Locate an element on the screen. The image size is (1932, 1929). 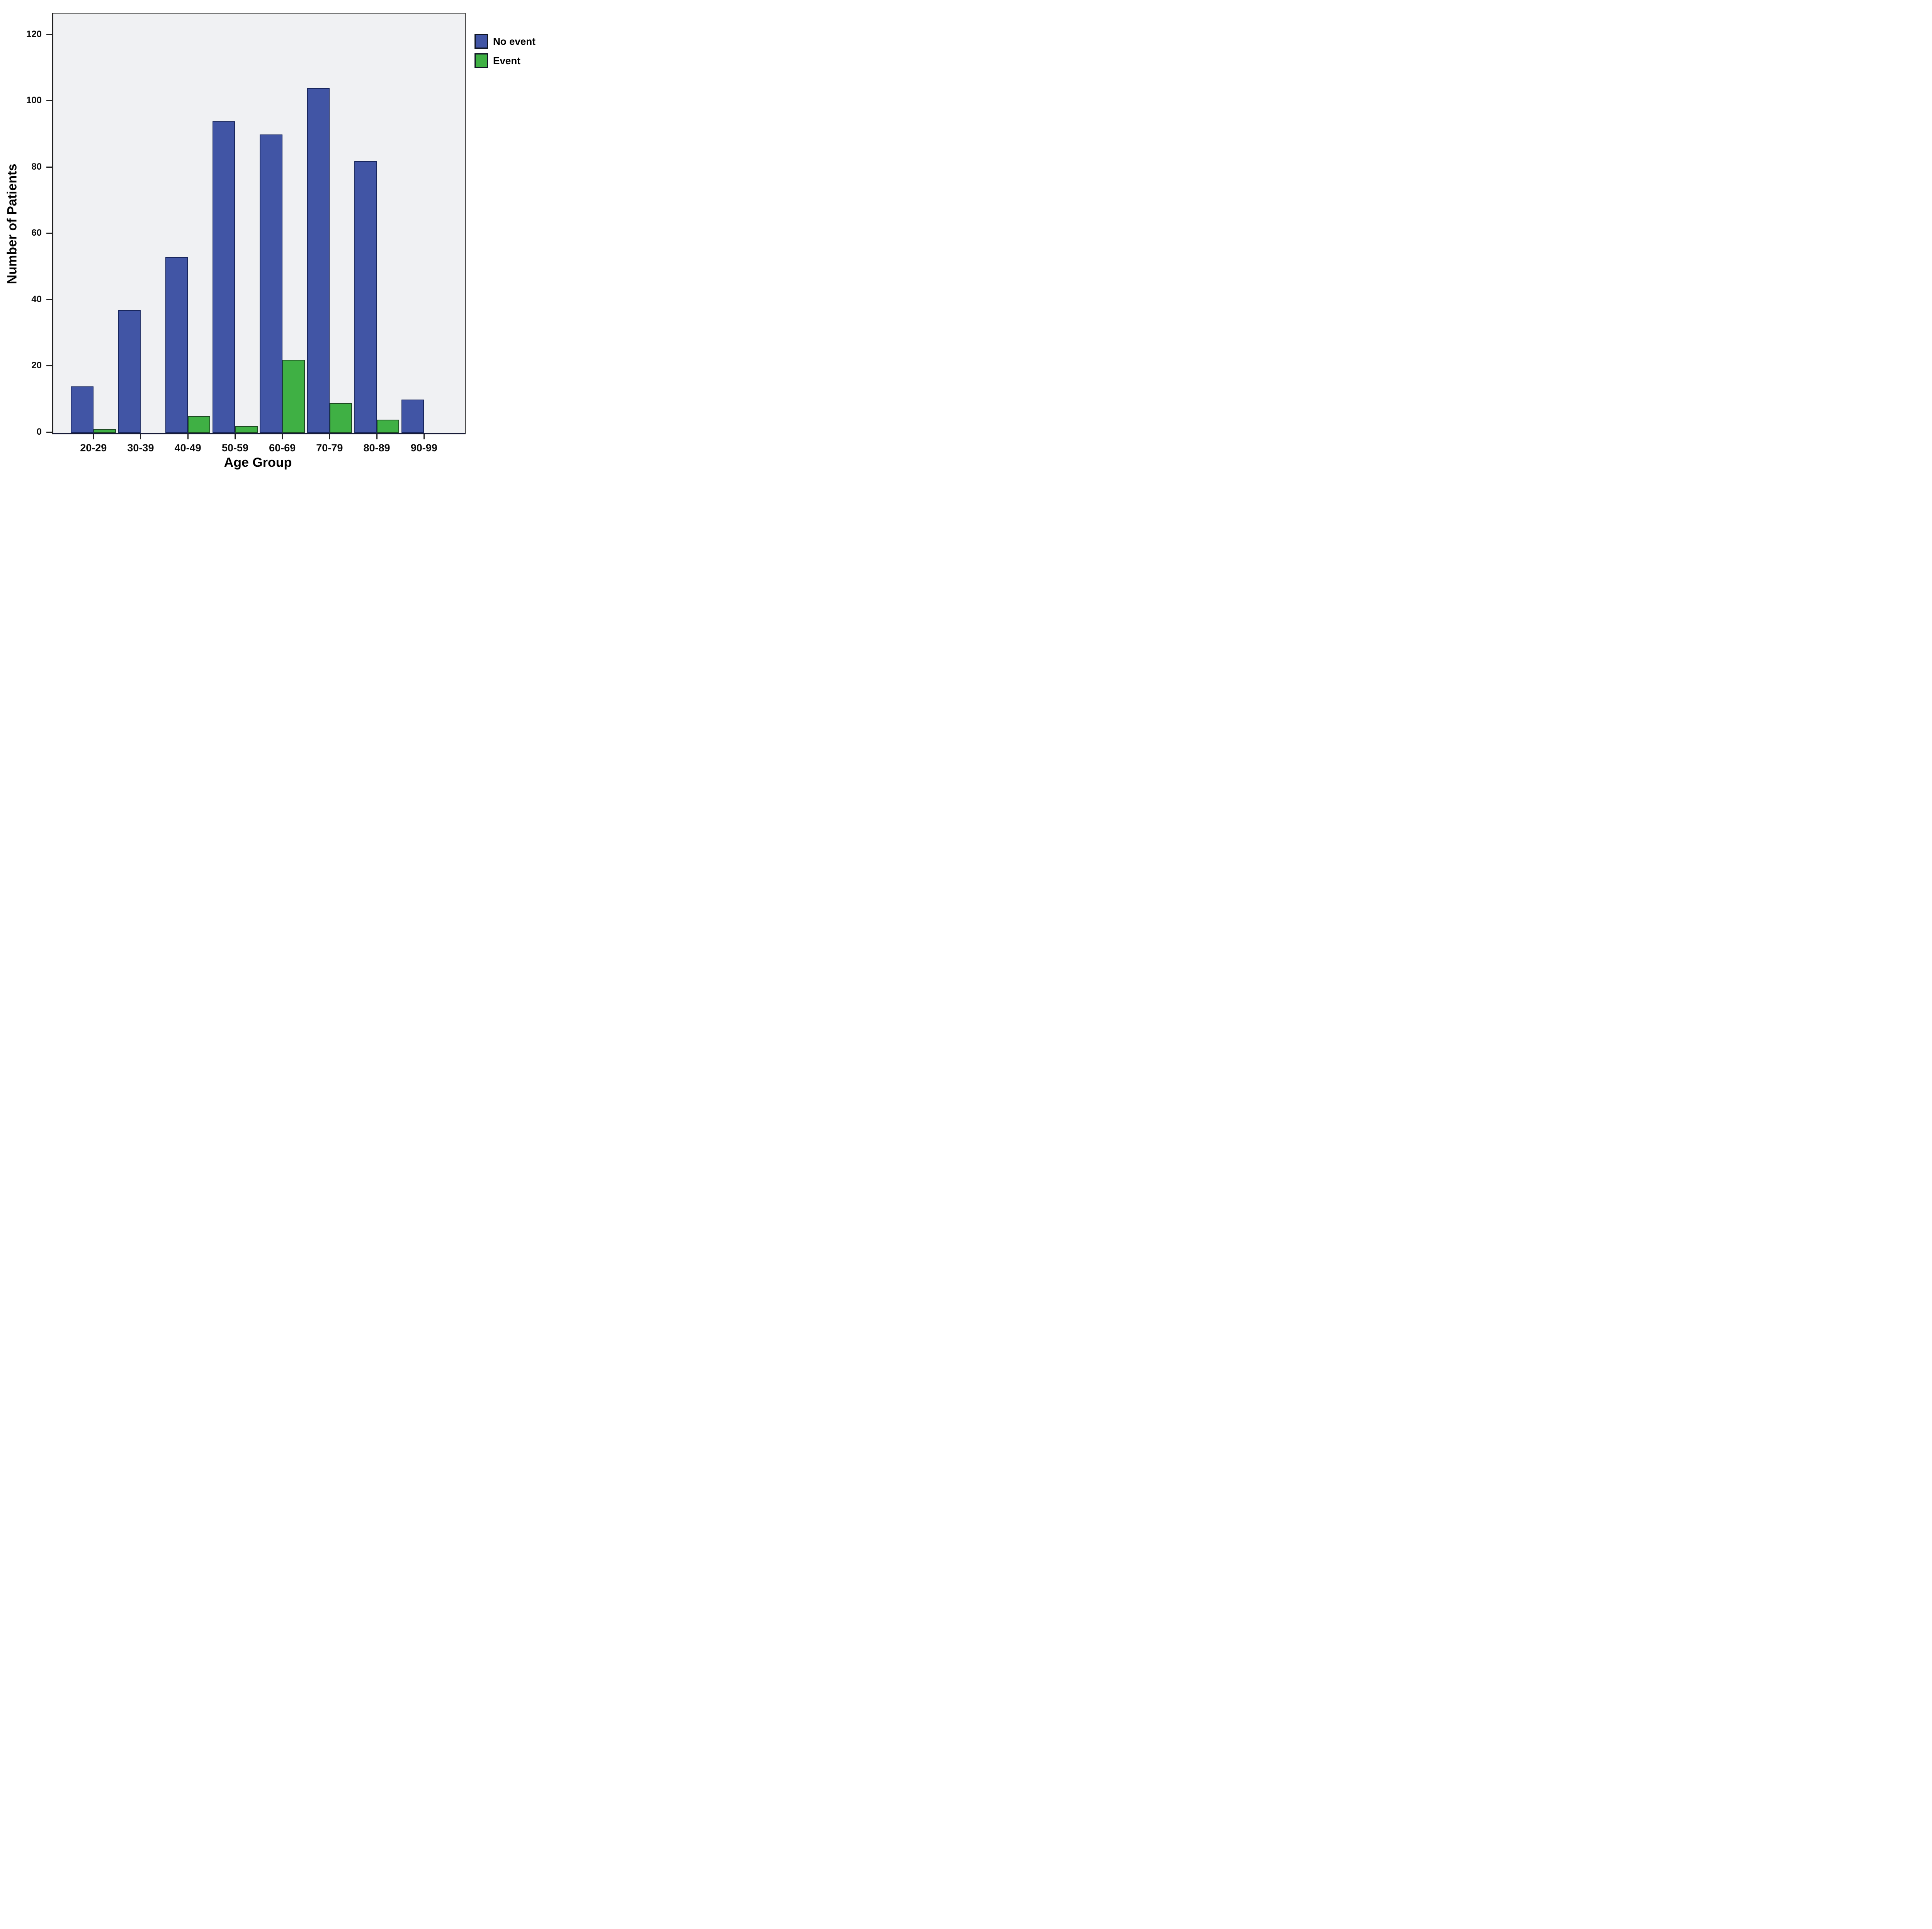
y-axis-title: Number of Patients is located at coordinates (13, 223).